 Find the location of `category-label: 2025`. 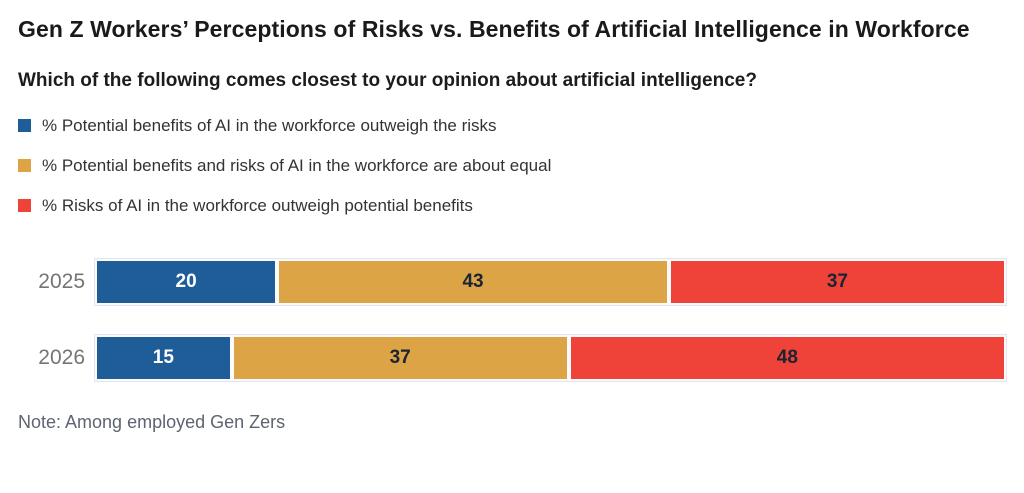

category-label: 2025 is located at coordinates (61, 281).